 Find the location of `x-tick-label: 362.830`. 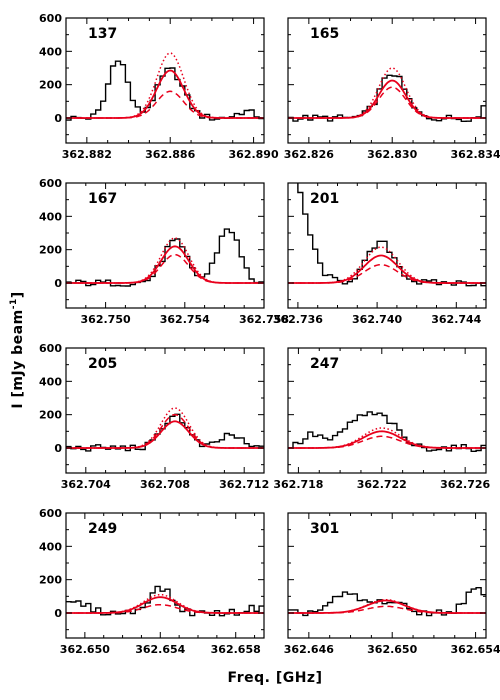

x-tick-label: 362.830 is located at coordinates (392, 154).